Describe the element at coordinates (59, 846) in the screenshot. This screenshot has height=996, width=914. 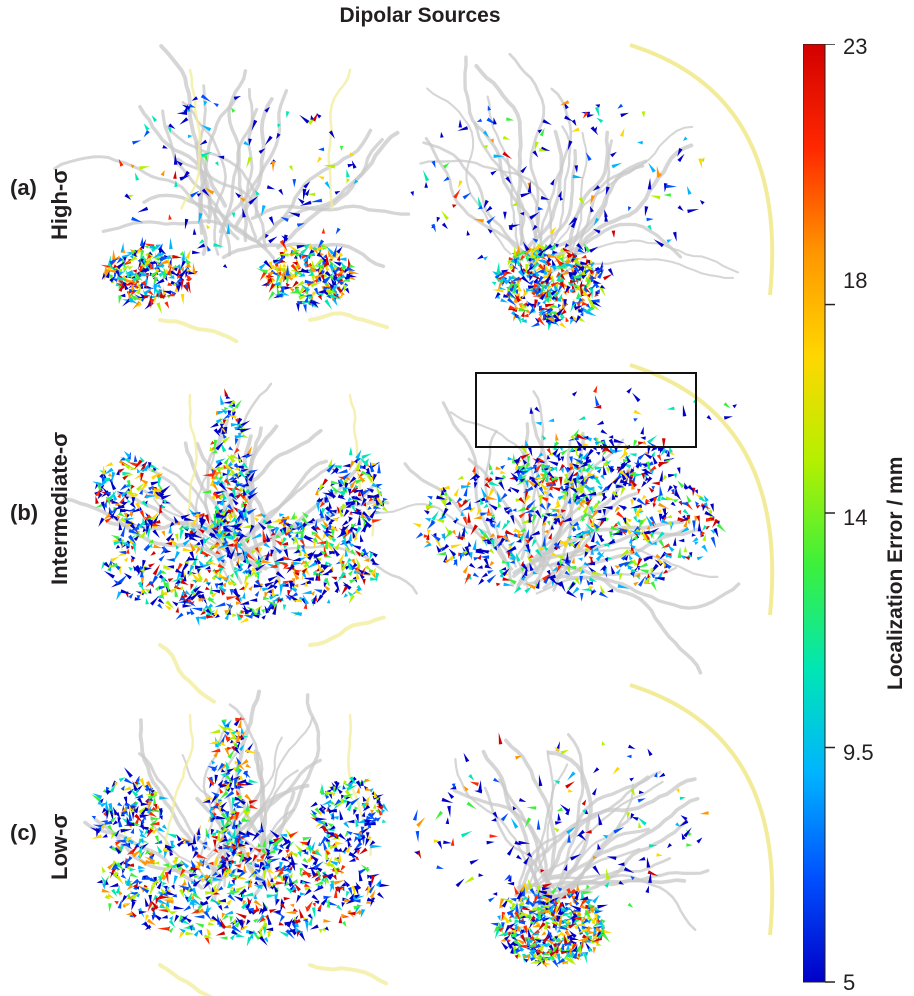
I see `row-c-sigma-label: Low-σ` at that location.